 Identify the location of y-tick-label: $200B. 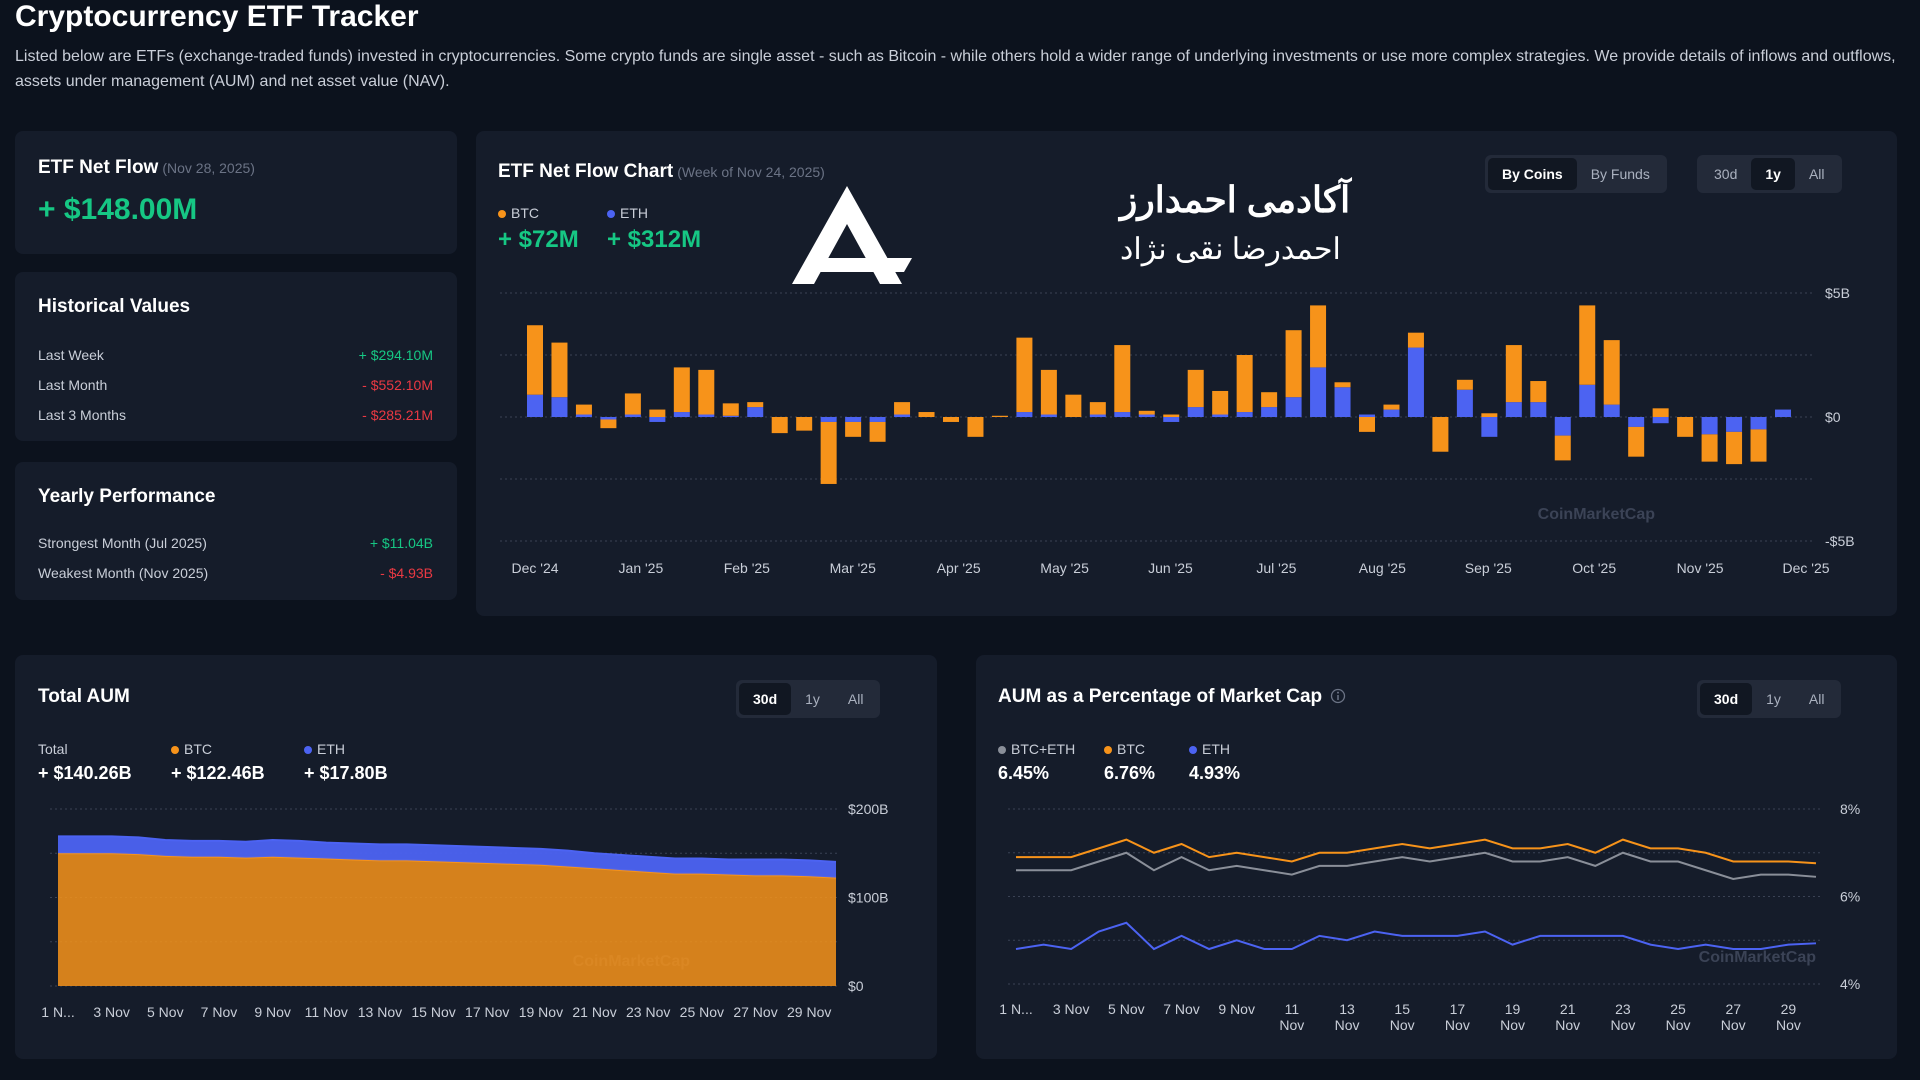
(868, 809).